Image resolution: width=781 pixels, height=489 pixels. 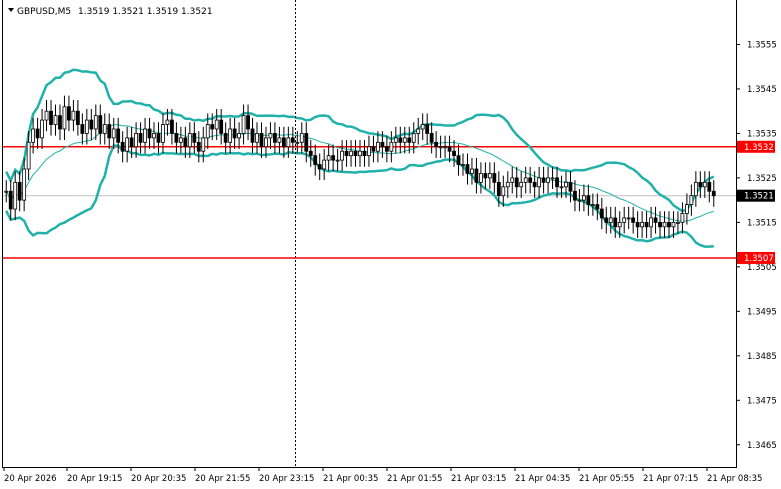 I want to click on collapse-triangle-icon, so click(x=11, y=10).